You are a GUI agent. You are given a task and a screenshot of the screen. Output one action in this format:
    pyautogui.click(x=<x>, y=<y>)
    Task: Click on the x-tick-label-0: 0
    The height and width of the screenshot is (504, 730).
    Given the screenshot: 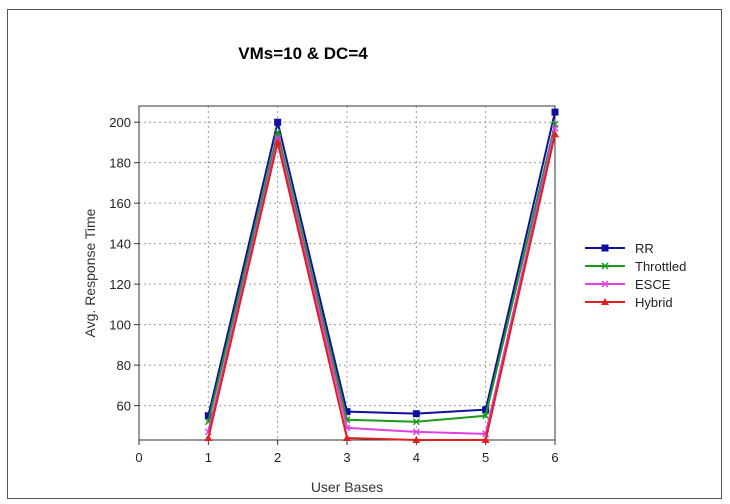 What is the action you would take?
    pyautogui.click(x=138, y=457)
    